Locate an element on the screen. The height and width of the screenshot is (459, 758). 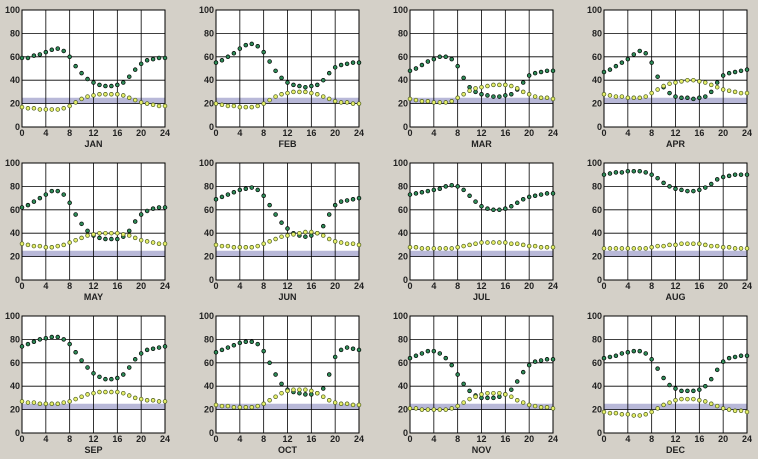
x-tick-label: 16 is located at coordinates (505, 286).